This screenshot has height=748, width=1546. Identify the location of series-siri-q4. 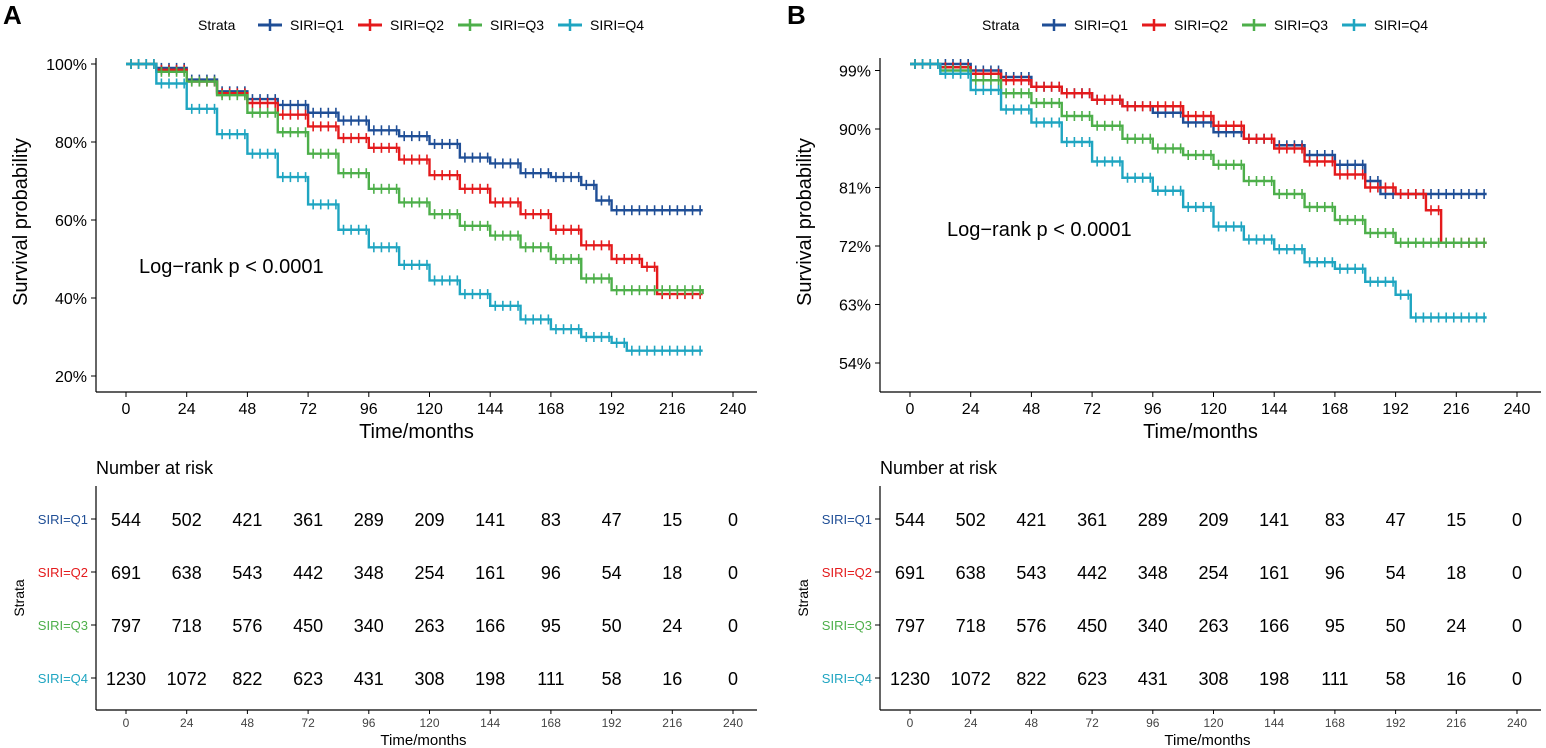
(1198, 191).